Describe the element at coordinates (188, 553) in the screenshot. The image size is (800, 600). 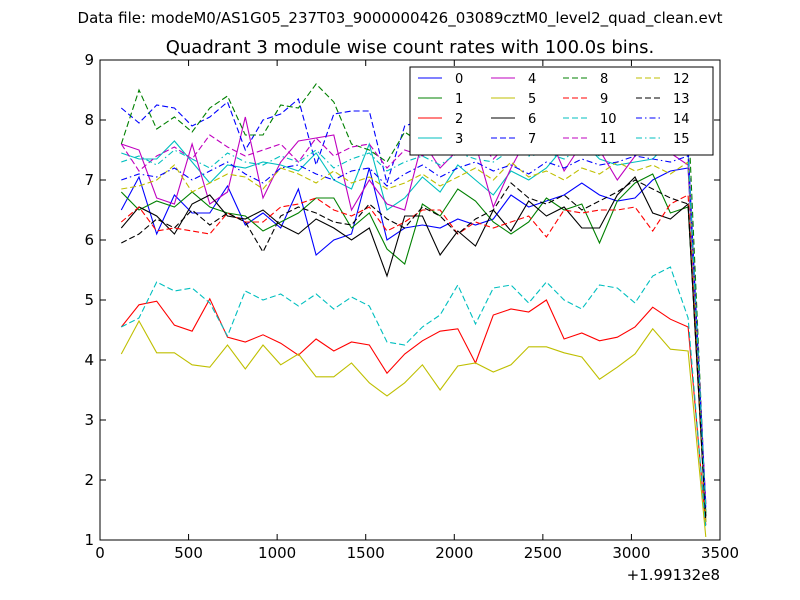
I see `x-tick-label: 500` at that location.